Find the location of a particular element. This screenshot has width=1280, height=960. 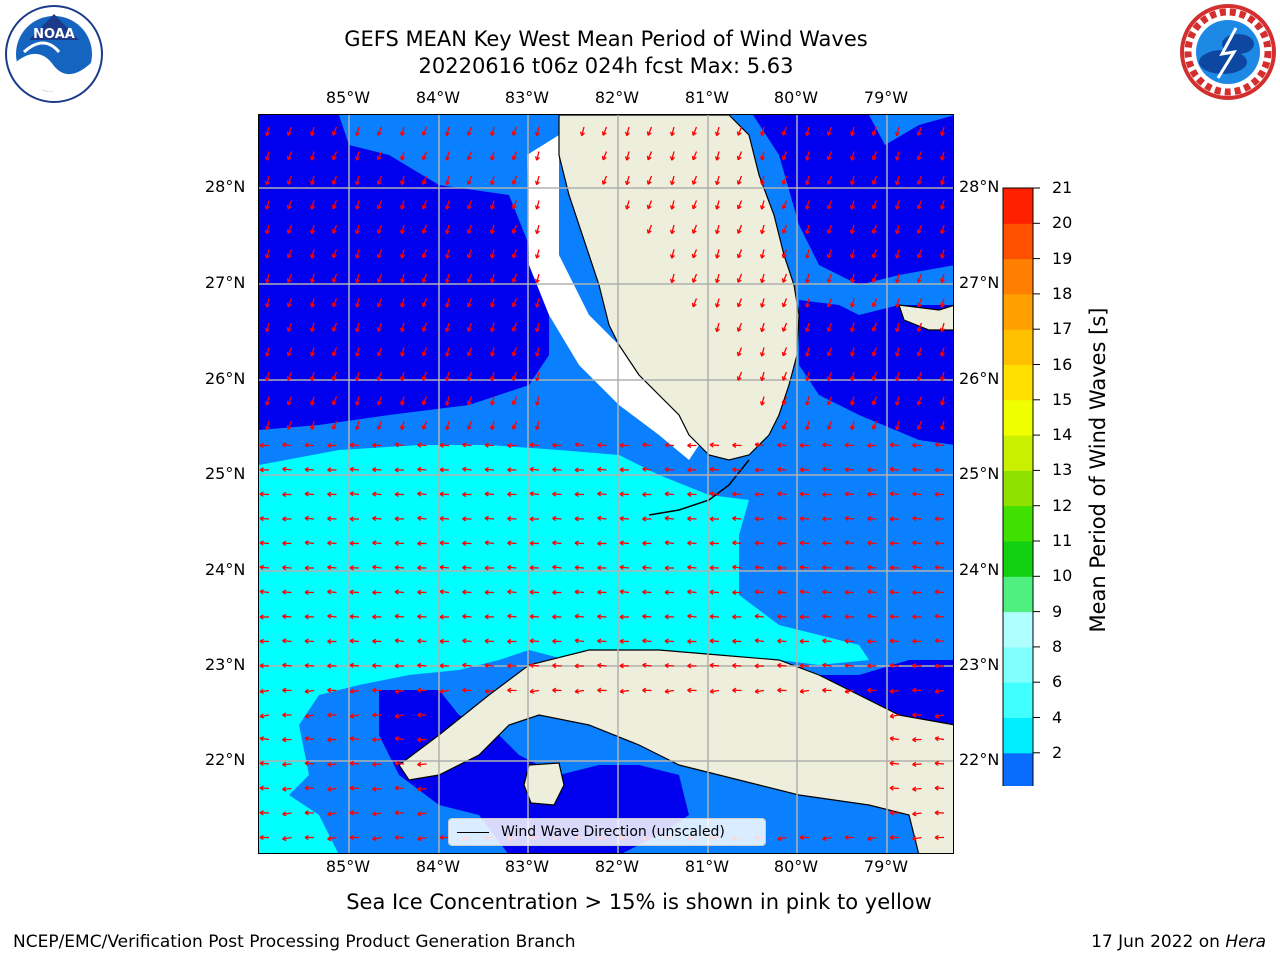

lon-label-bottom-83w: 83°W is located at coordinates (527, 866).